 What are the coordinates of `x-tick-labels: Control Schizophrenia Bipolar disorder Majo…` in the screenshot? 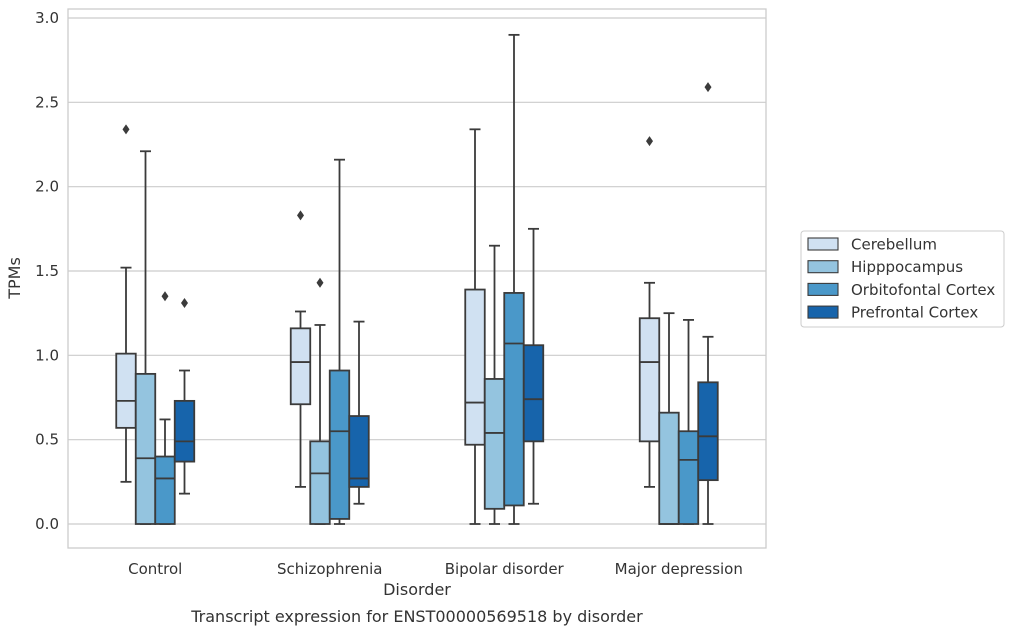 It's located at (435, 569).